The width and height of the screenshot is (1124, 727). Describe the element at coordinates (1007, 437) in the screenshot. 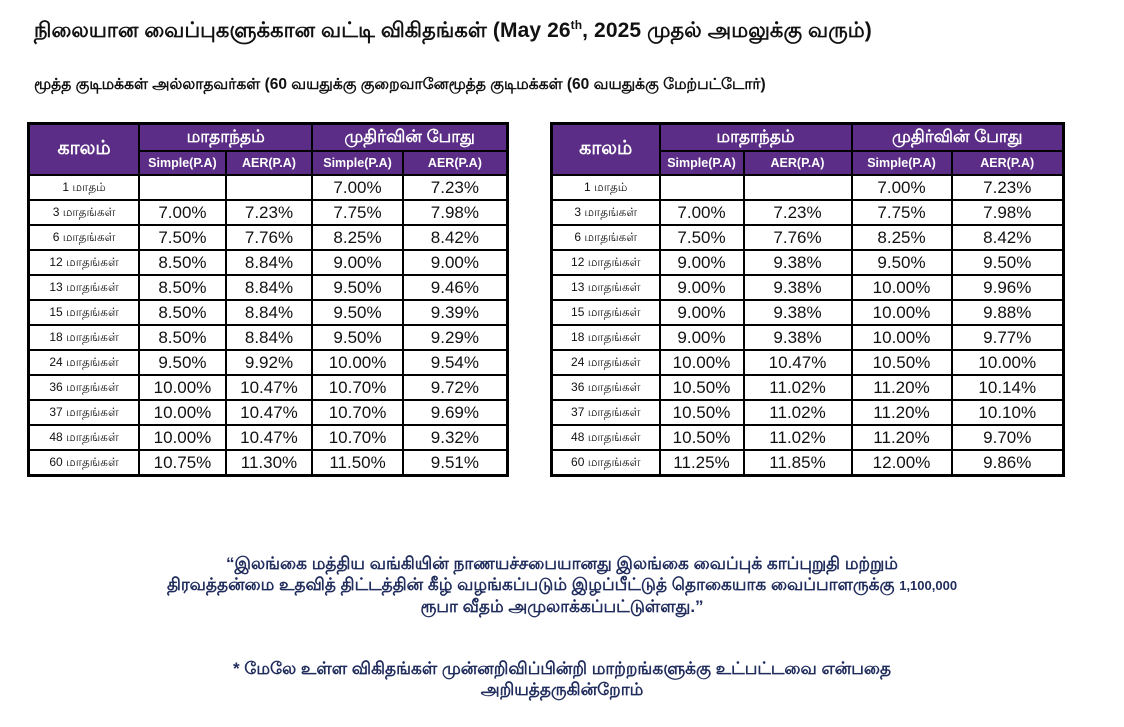

I see `maturity-aer-cell: 9.70%` at that location.